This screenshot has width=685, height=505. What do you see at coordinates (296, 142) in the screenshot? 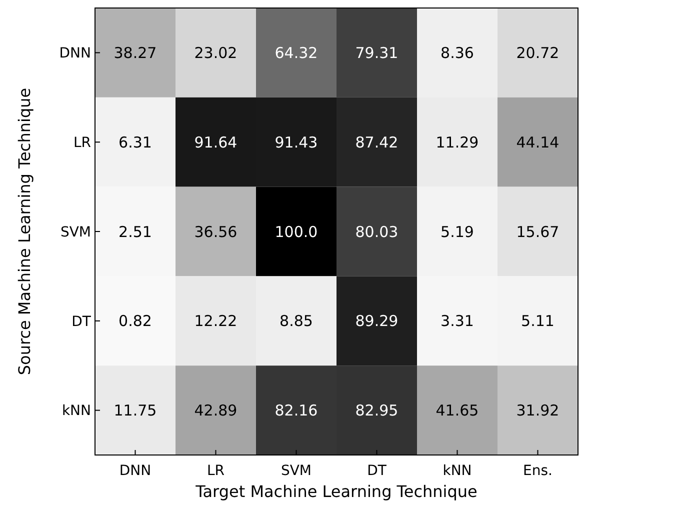
I see `data-label: 91.43` at bounding box center [296, 142].